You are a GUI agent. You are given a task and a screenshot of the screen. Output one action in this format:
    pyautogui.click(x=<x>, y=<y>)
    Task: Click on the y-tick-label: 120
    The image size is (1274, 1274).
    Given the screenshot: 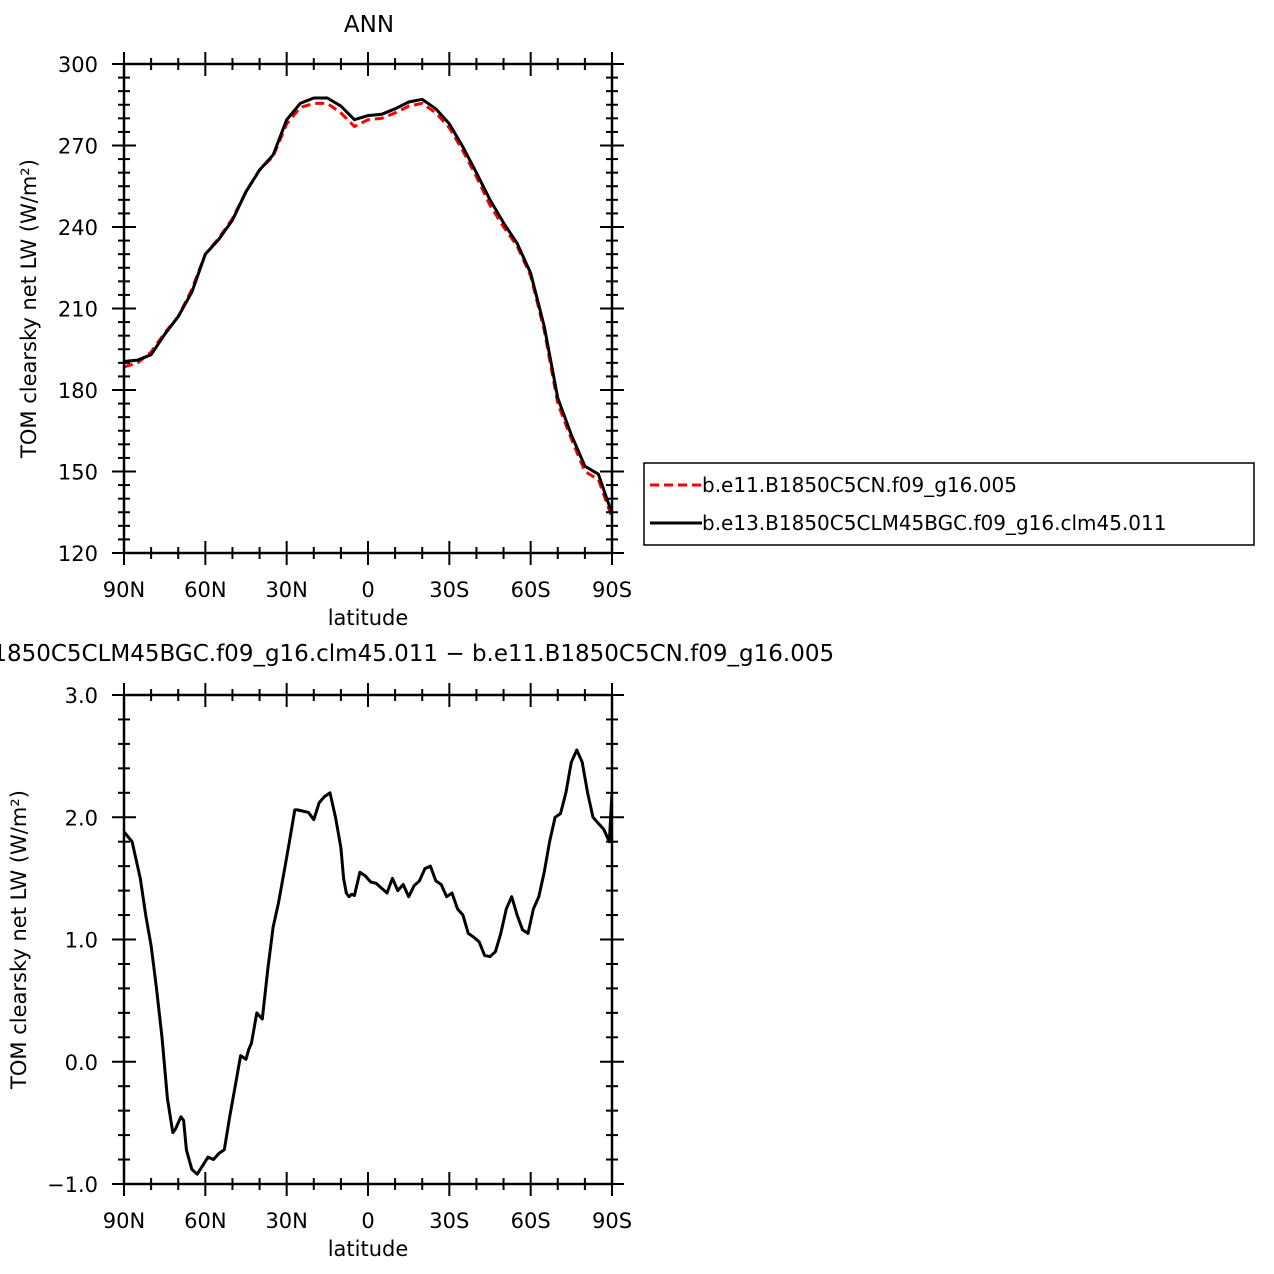 What is the action you would take?
    pyautogui.click(x=78, y=554)
    